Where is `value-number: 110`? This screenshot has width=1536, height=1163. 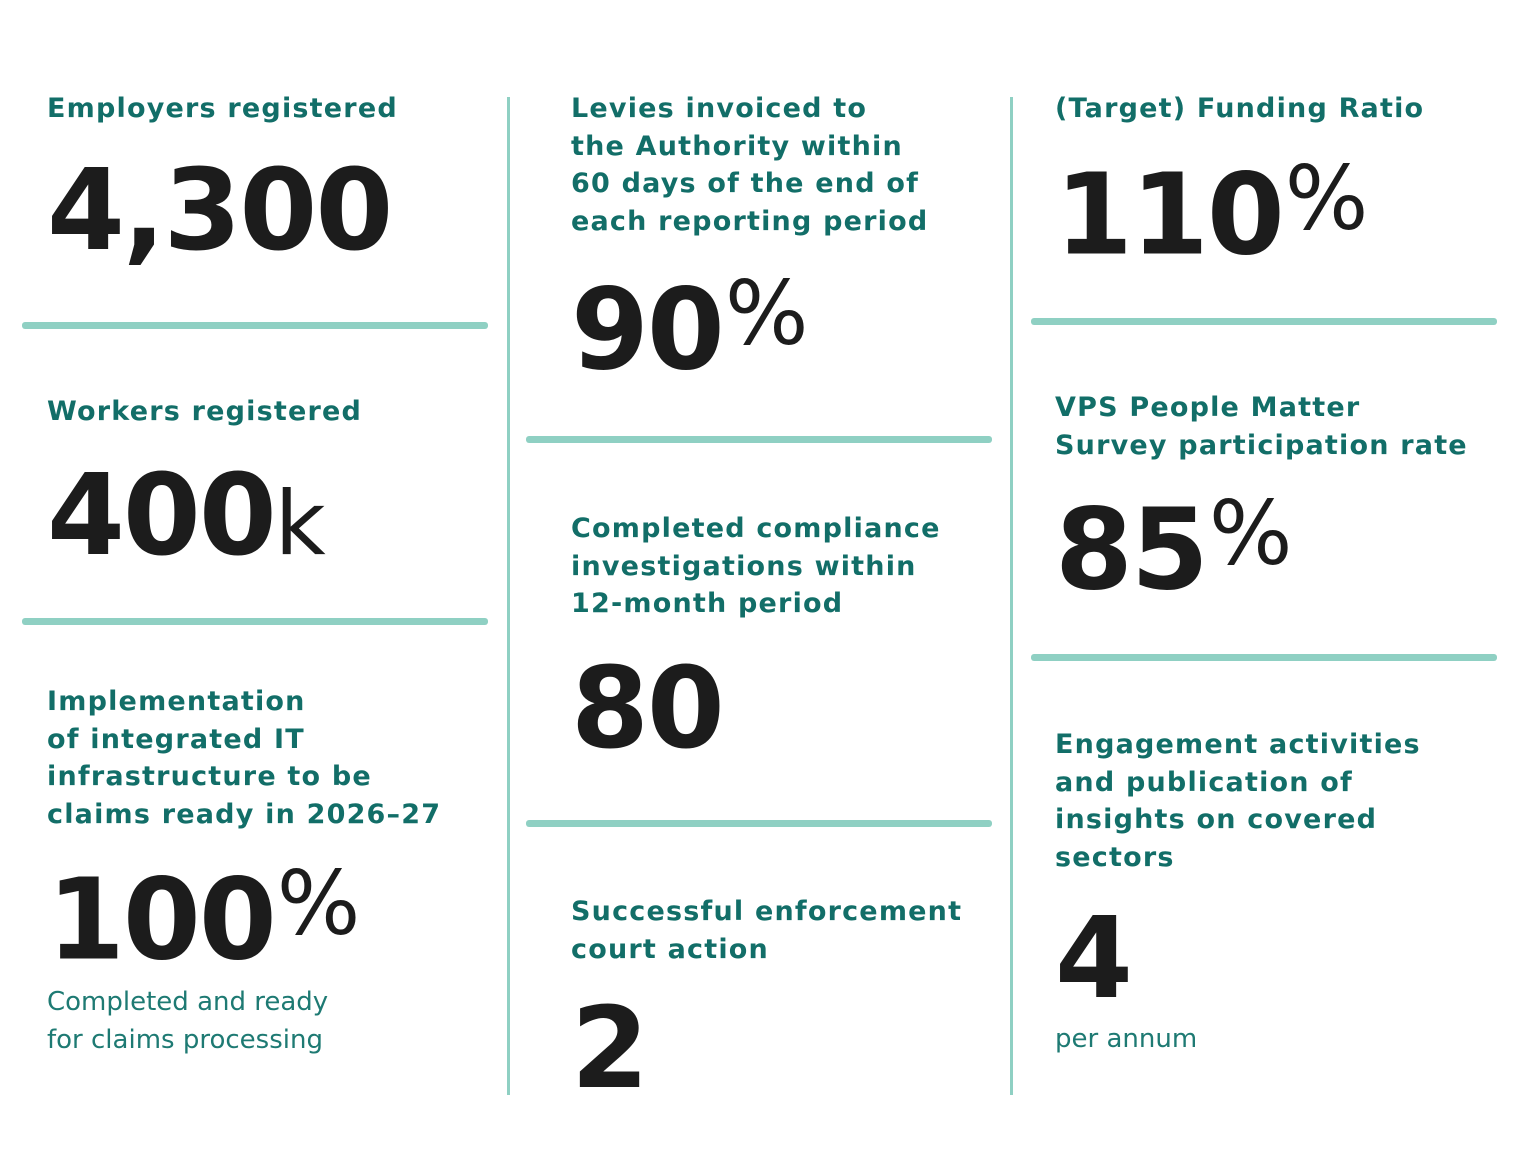
value-number: 110 is located at coordinates (1170, 215).